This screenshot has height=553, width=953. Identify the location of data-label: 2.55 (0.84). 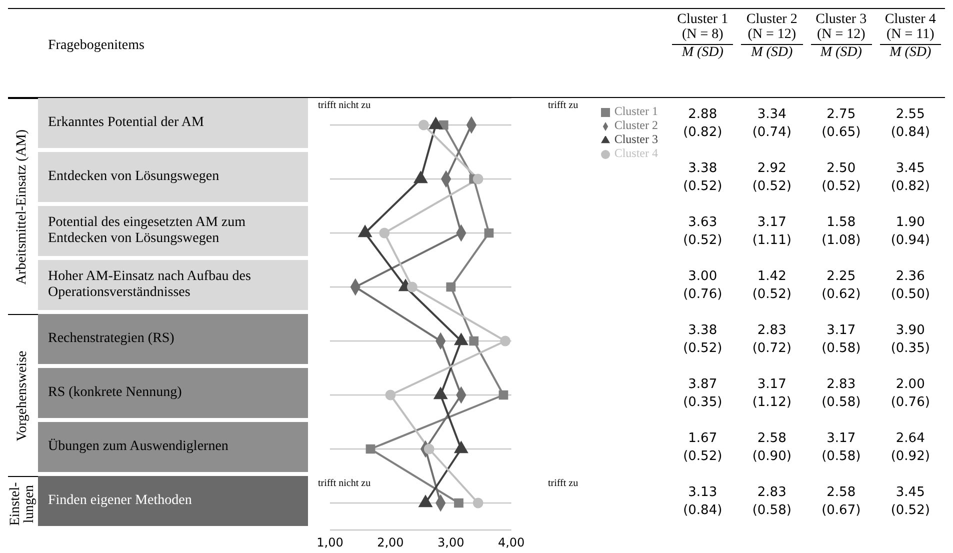
(910, 124).